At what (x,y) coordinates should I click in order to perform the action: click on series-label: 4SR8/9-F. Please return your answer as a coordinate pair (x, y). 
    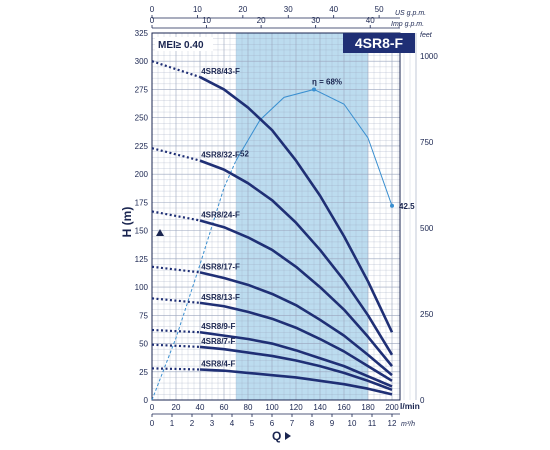
    Looking at the image, I should click on (218, 326).